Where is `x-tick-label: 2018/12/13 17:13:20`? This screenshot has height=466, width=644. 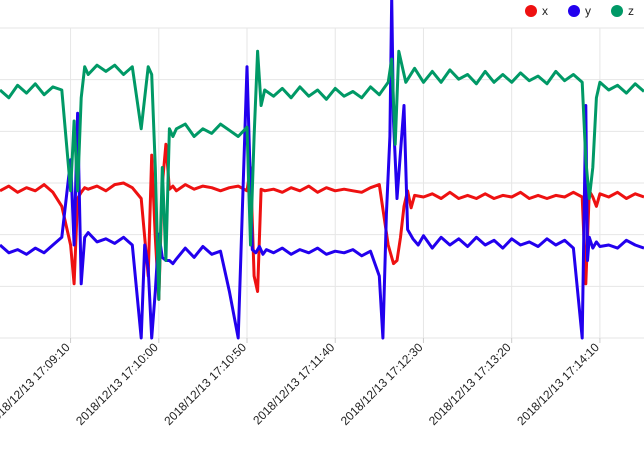
x-tick-label: 2018/12/13 17:13:20 is located at coordinates (470, 384).